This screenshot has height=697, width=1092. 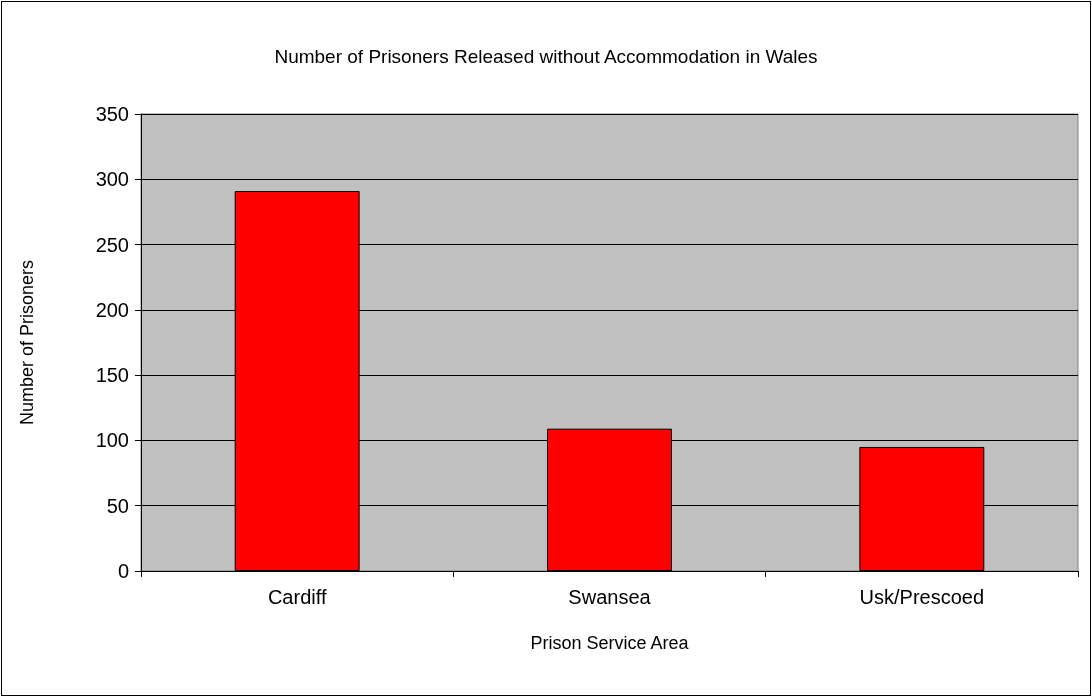 I want to click on x-tick-label: Cardiff, so click(x=297, y=597).